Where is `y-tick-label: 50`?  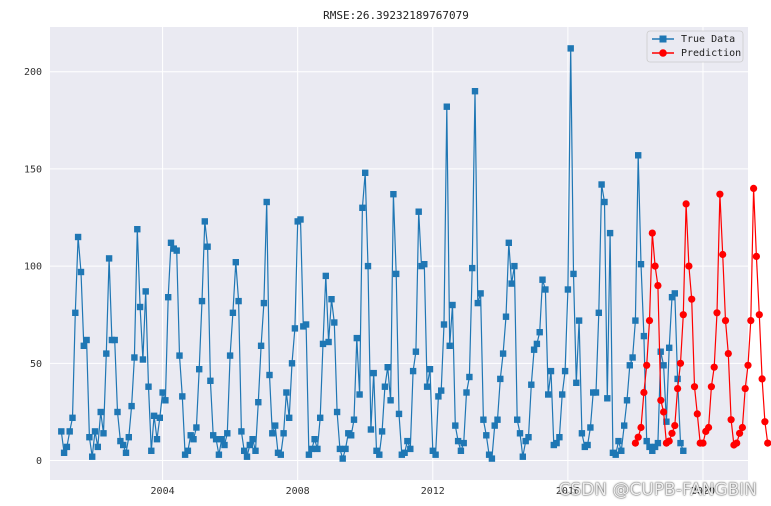
y-tick-label: 50 is located at coordinates (36, 364).